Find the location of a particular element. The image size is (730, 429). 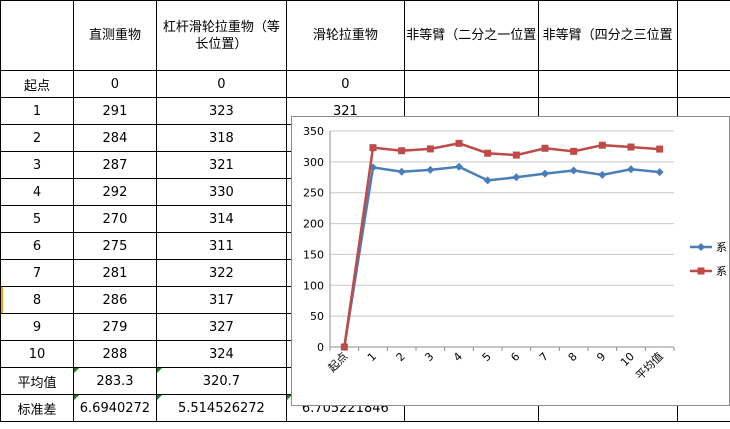

y-tick-label: 100 is located at coordinates (313, 285).